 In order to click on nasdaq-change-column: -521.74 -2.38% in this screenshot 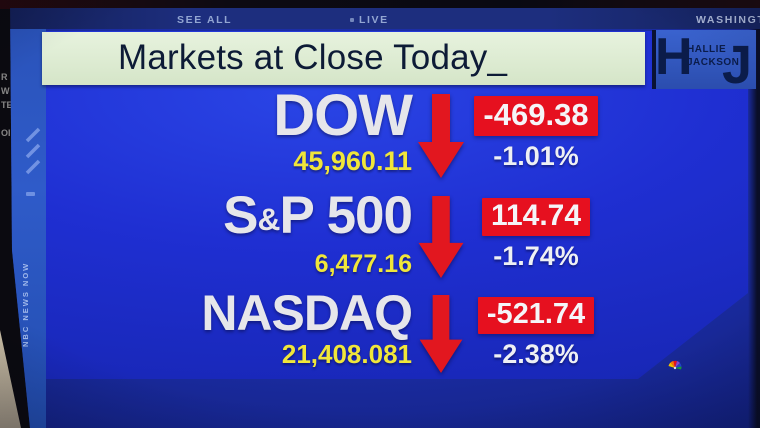, I will do `click(536, 331)`.